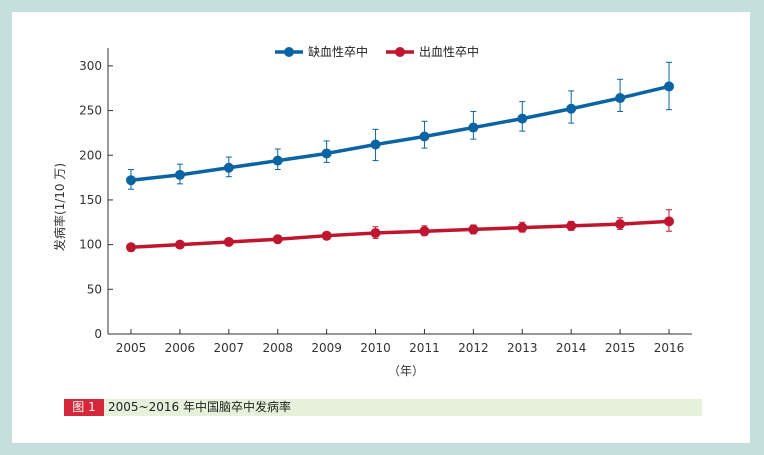 This screenshot has width=764, height=455. I want to click on x-tick-label: 2012, so click(473, 348).